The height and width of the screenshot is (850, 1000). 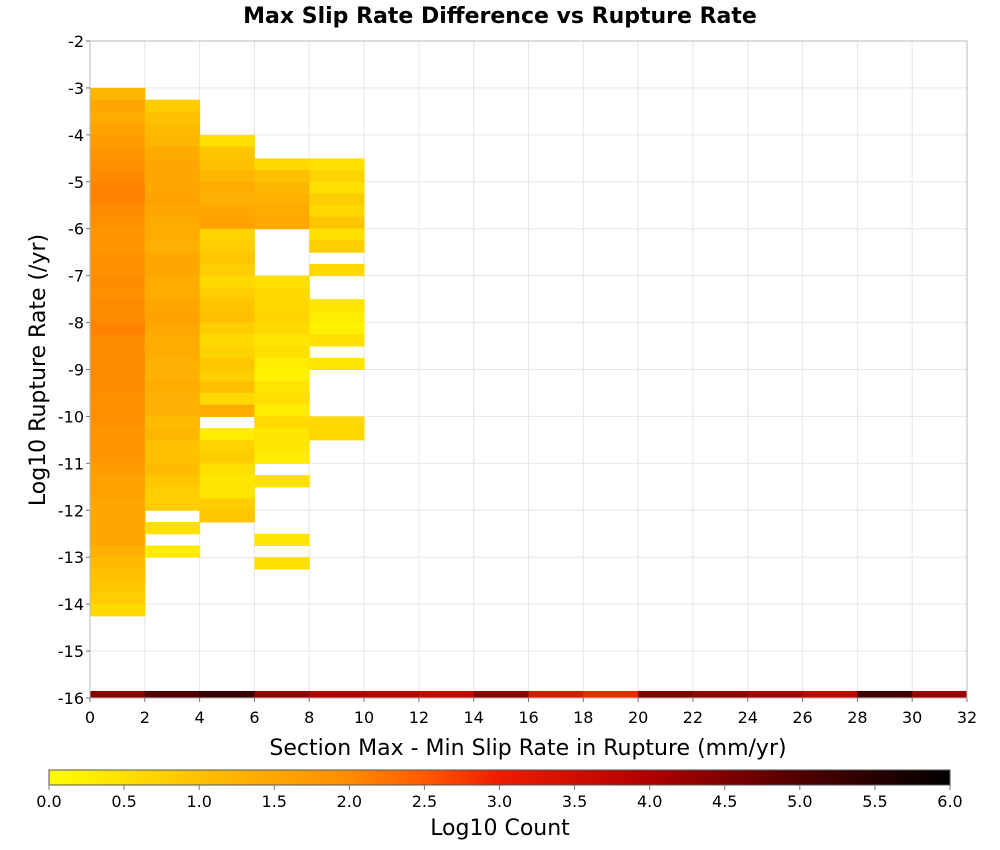 I want to click on colorbar-tick-label: 0.0, so click(x=48, y=801).